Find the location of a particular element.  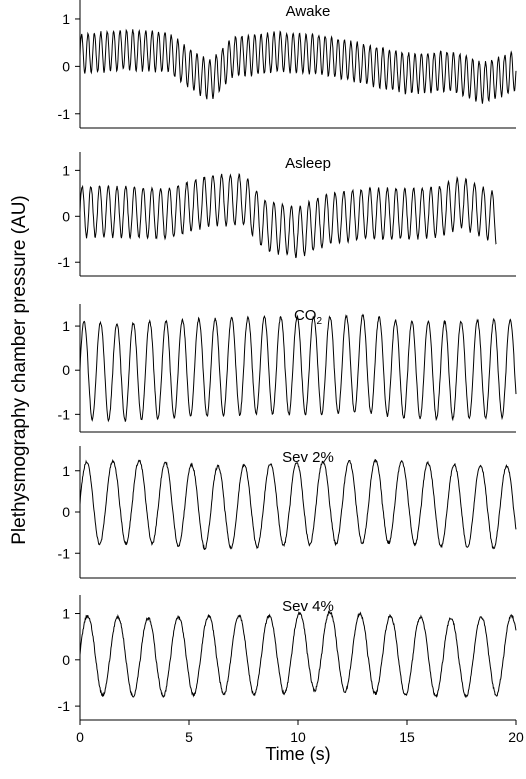

x-tick-label: 0 is located at coordinates (80, 737).